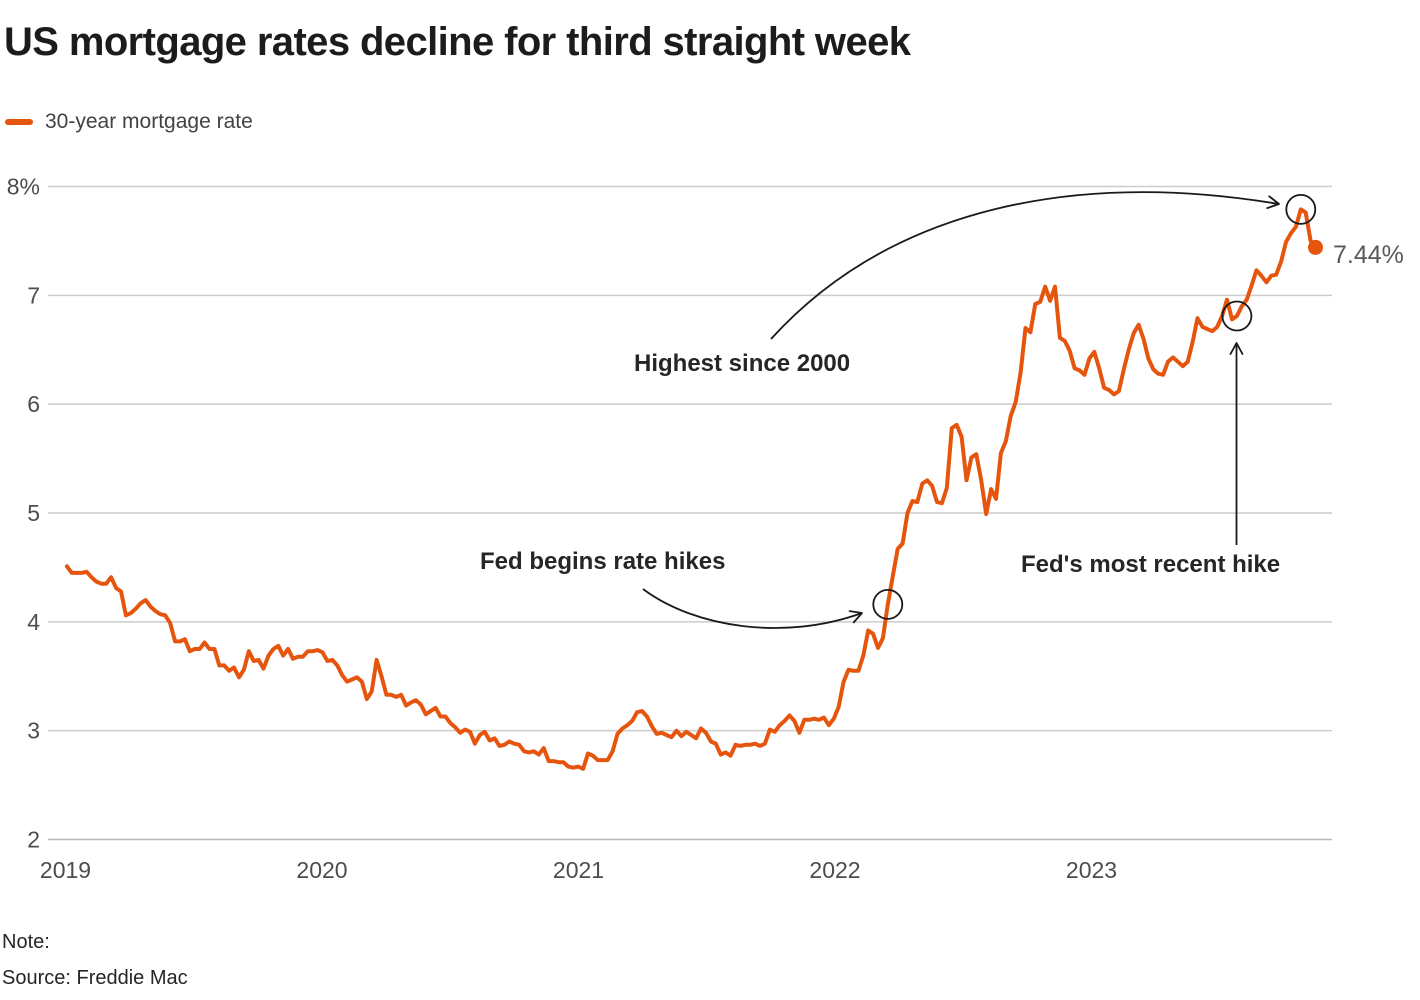  Describe the element at coordinates (1301, 209) in the screenshot. I see `circle-marker-highest` at that location.